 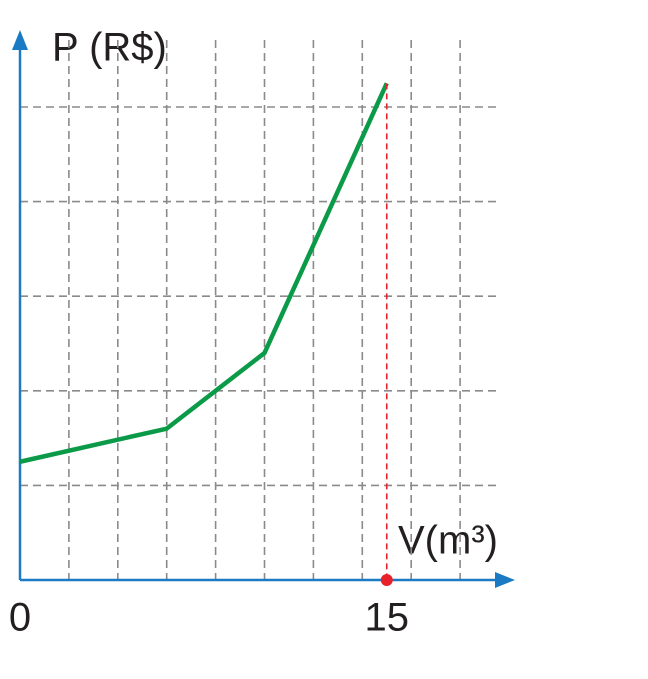 What do you see at coordinates (505, 580) in the screenshot?
I see `x-axis-arrow` at bounding box center [505, 580].